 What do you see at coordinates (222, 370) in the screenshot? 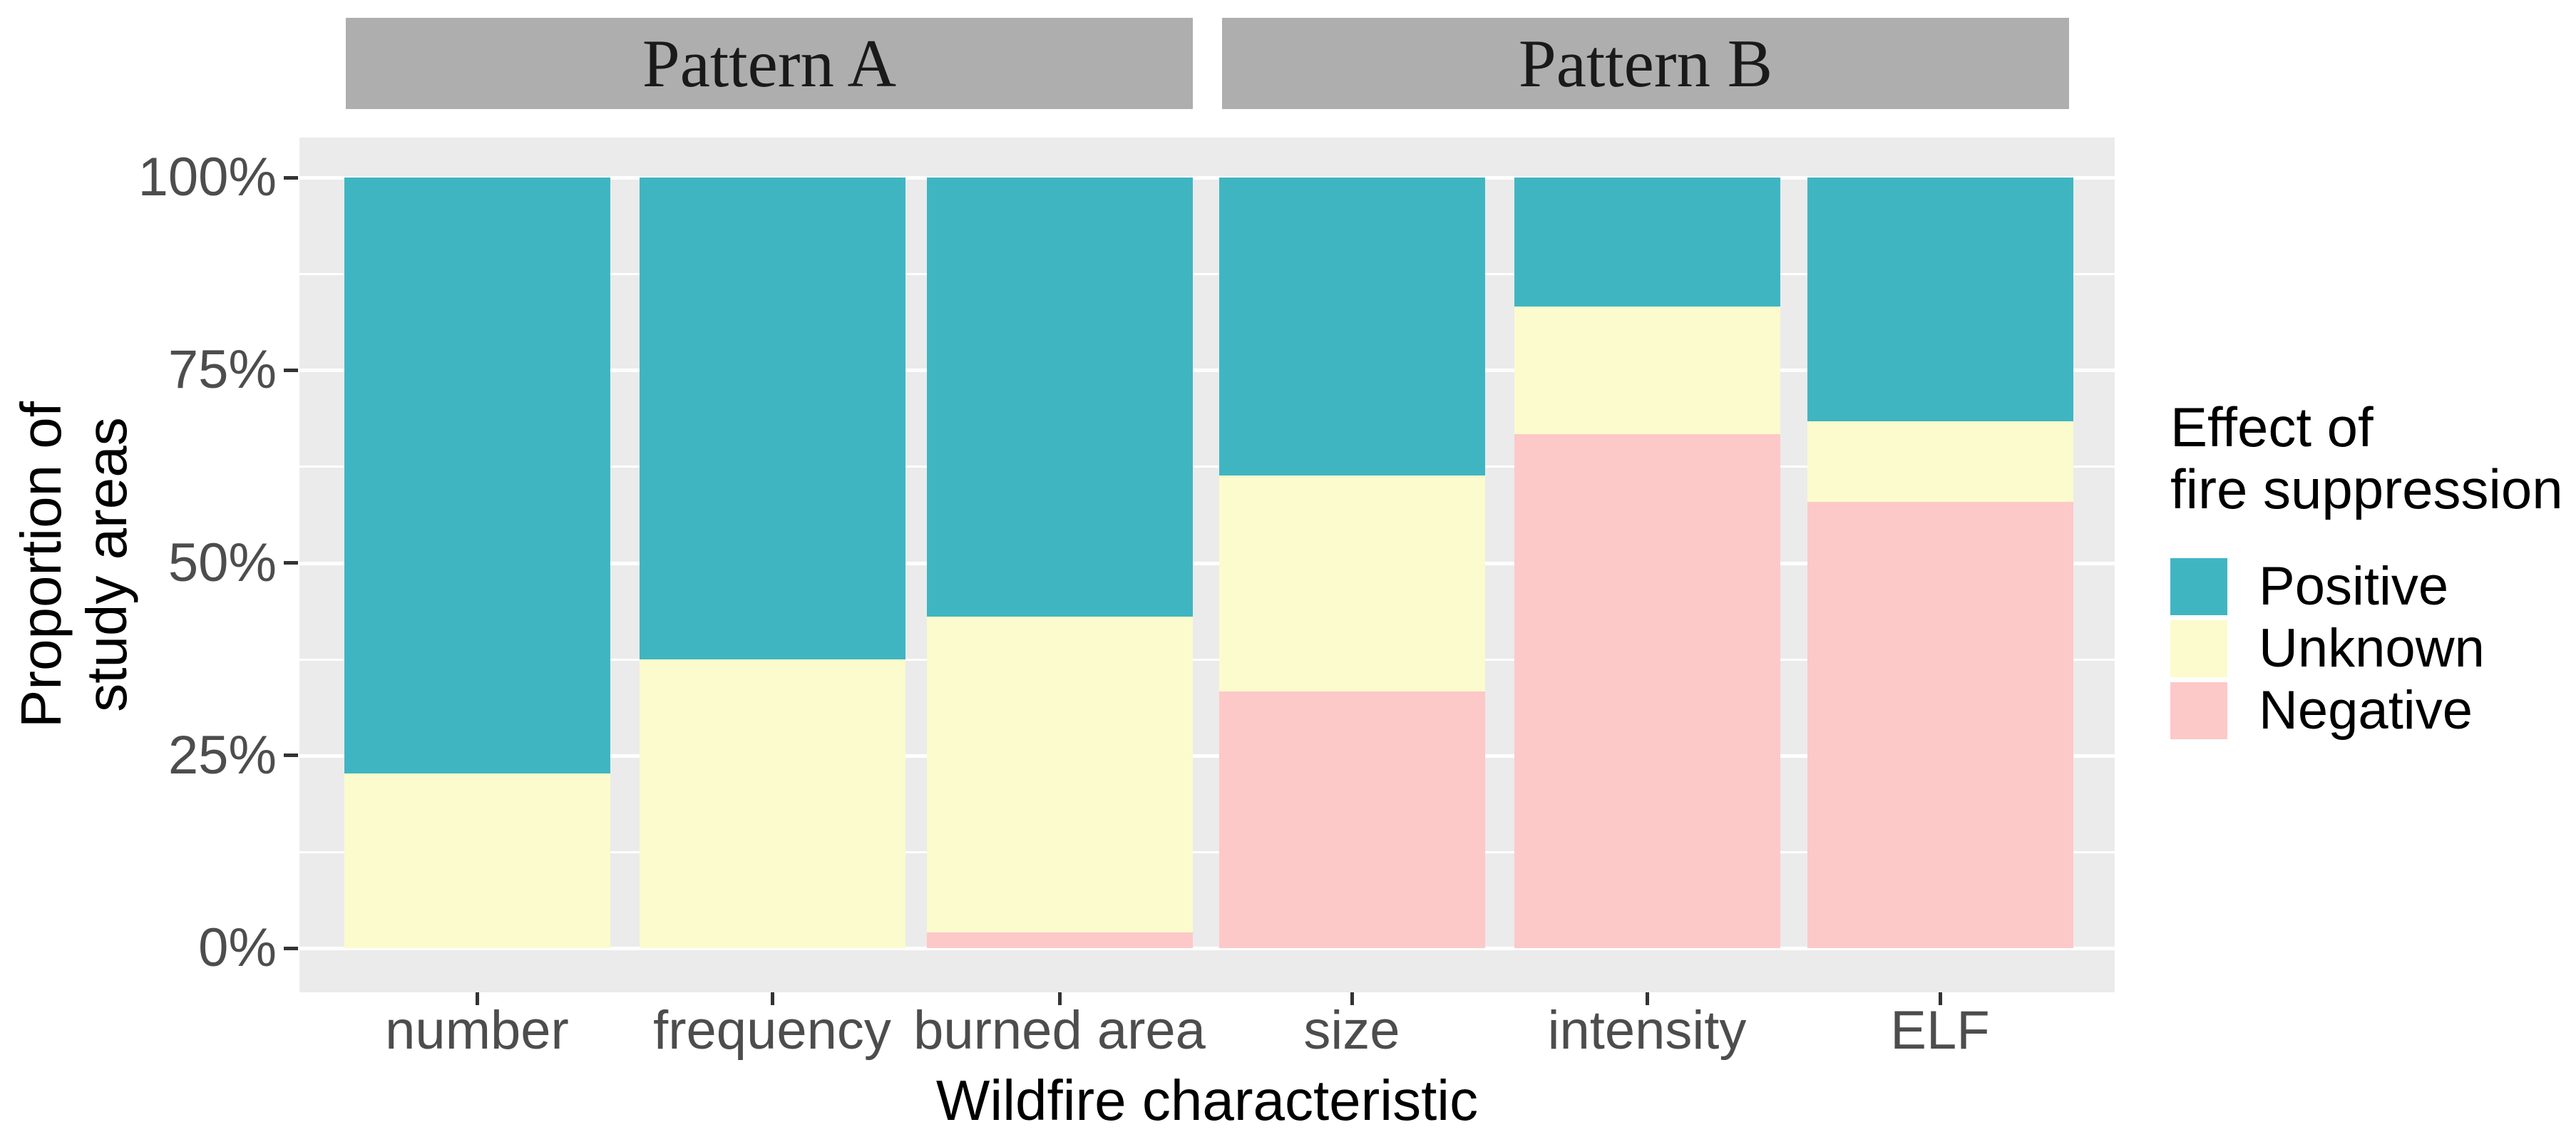
I see `y-tick-label: 75%` at bounding box center [222, 370].